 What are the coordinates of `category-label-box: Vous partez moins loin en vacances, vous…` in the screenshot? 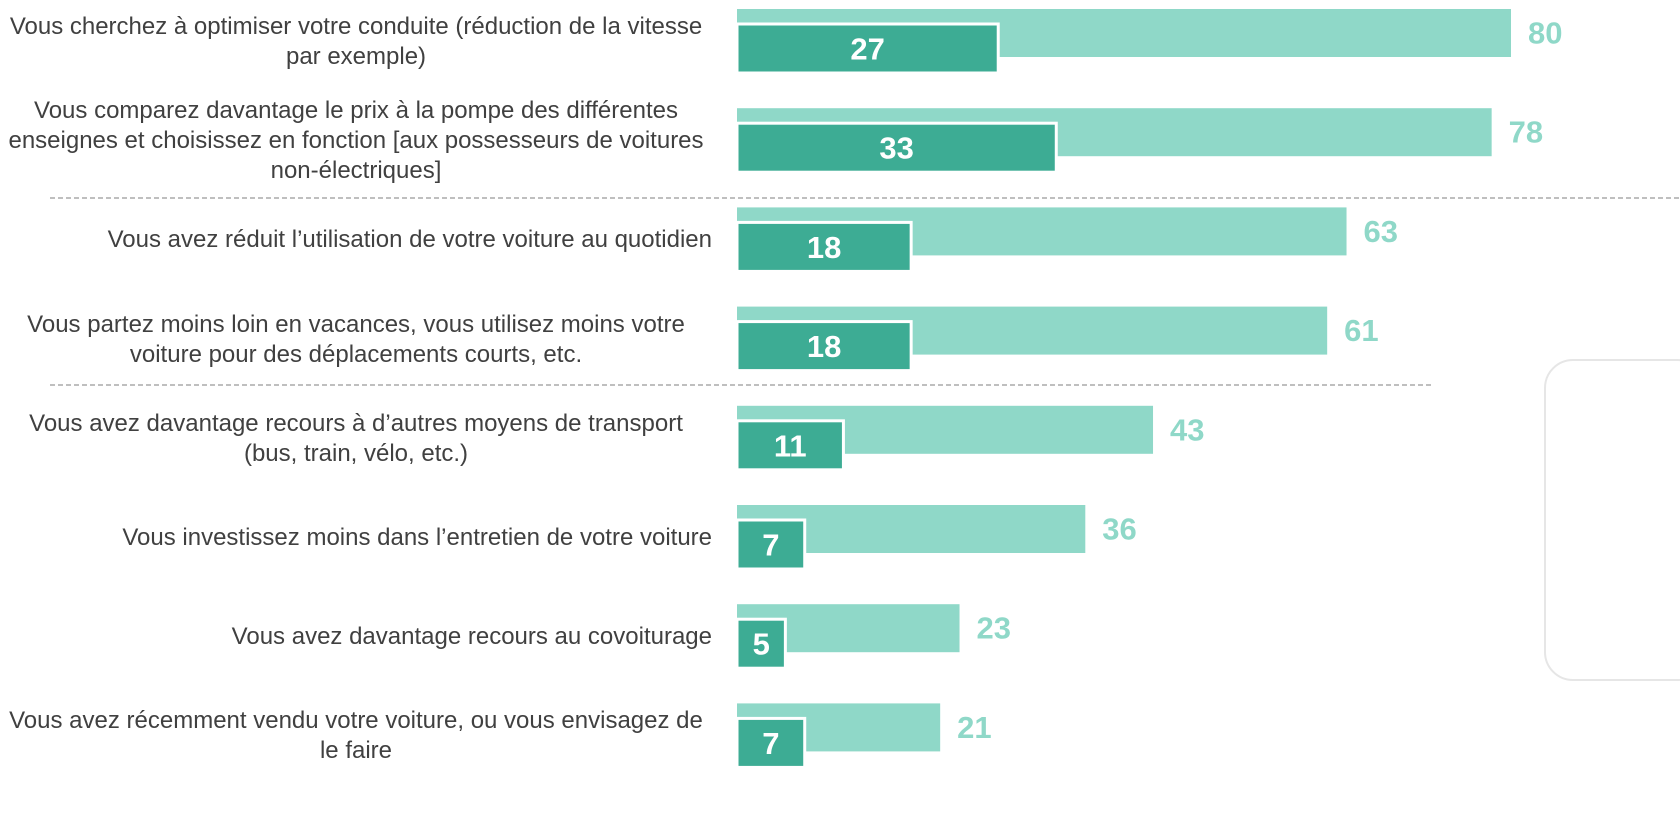 It's located at (356, 340).